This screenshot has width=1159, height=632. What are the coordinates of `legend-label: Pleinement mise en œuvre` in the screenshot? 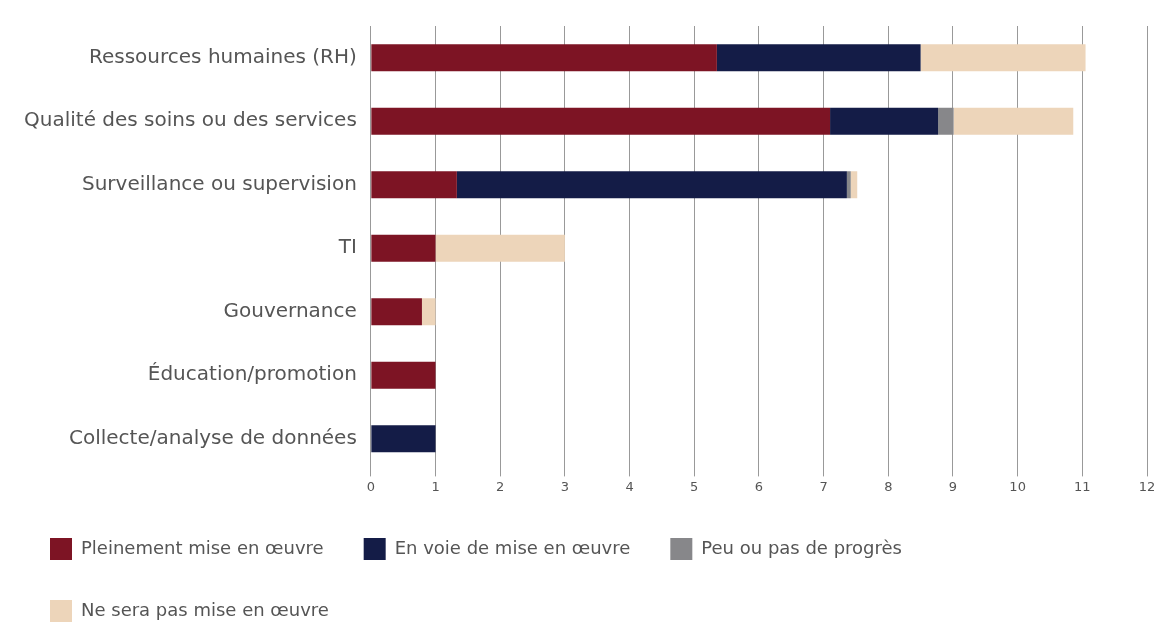 It's located at (202, 547).